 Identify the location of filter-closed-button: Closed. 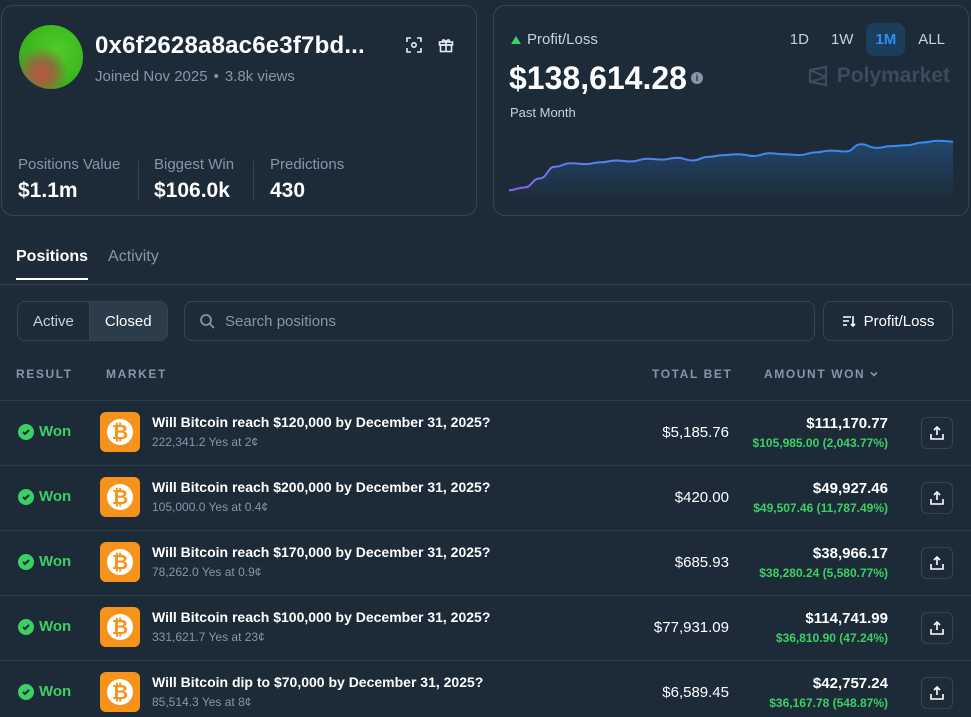
(127, 321).